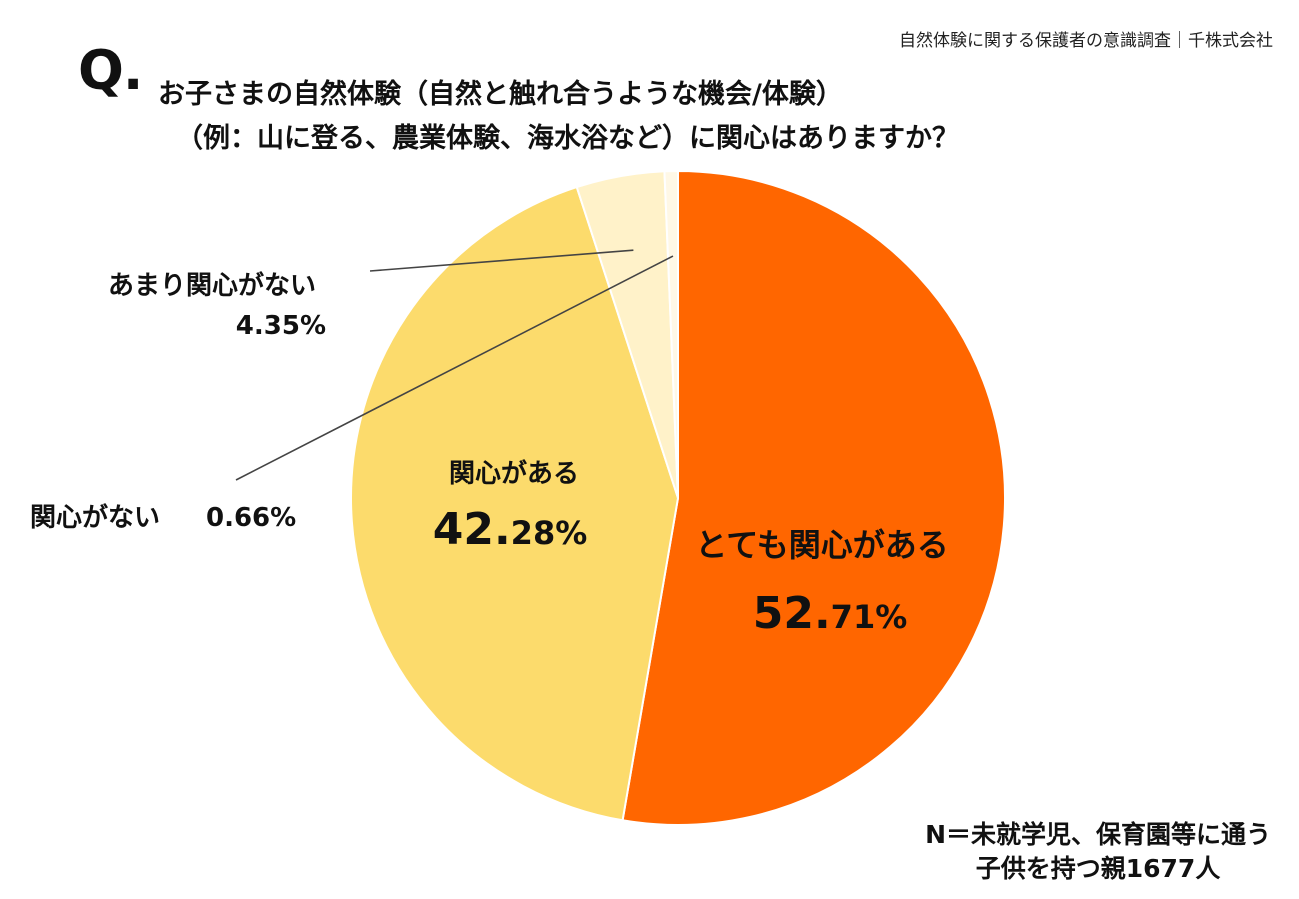  Describe the element at coordinates (1086, 41) in the screenshot. I see `source-caption: 自然体験に関する保護者の意識調査｜千株式会社` at that location.